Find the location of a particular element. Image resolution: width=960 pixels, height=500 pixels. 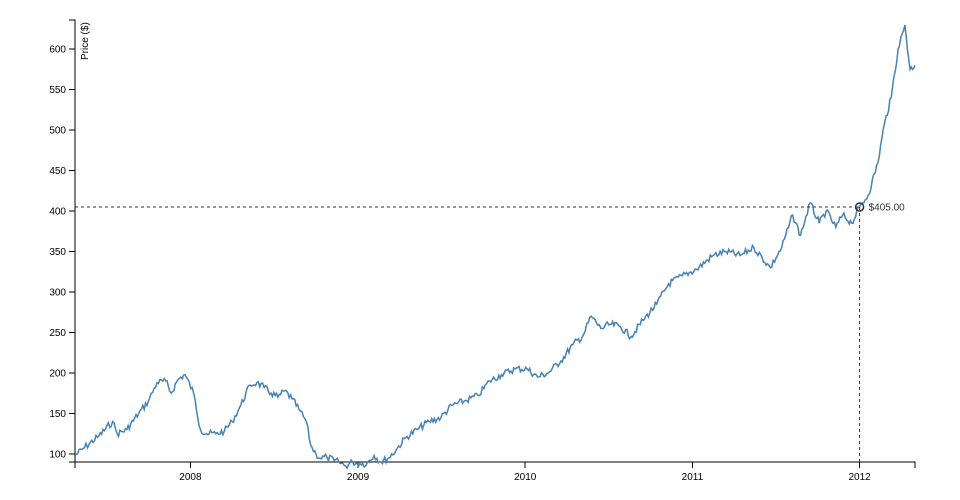

y-tick-label: 300 is located at coordinates (57, 293).